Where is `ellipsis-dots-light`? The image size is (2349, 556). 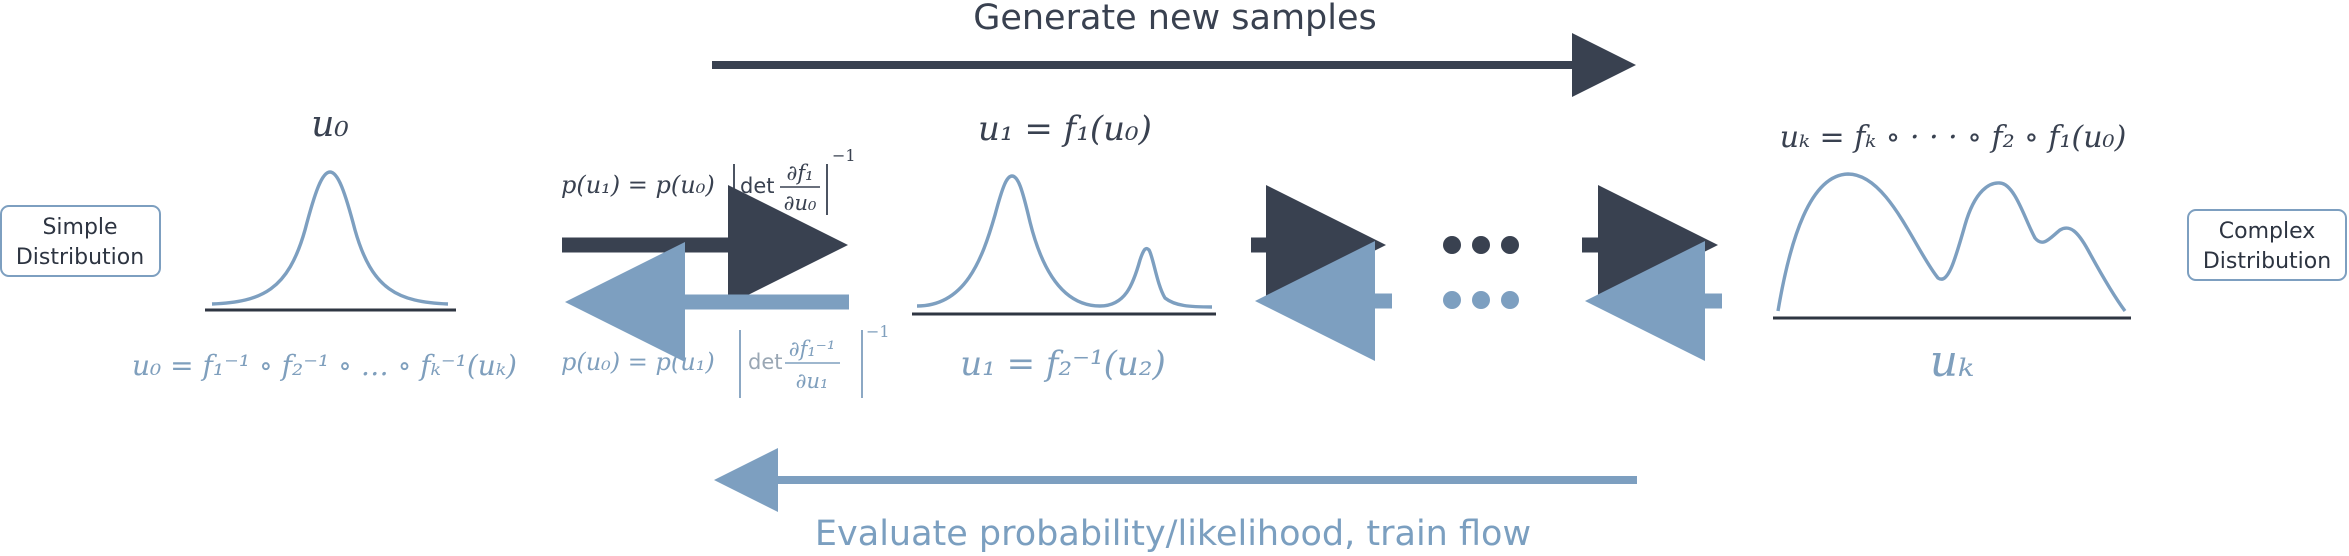
ellipsis-dots-light is located at coordinates (1481, 300).